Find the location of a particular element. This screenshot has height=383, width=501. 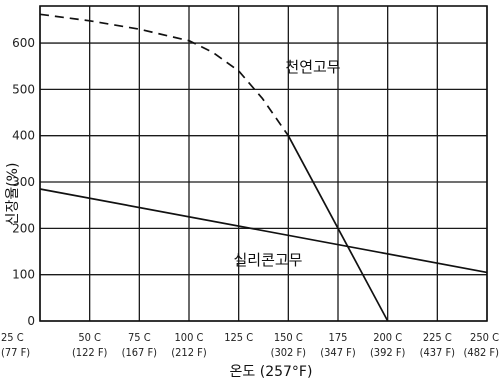

x-axis-label: 온도 (257°F) is located at coordinates (271, 372).